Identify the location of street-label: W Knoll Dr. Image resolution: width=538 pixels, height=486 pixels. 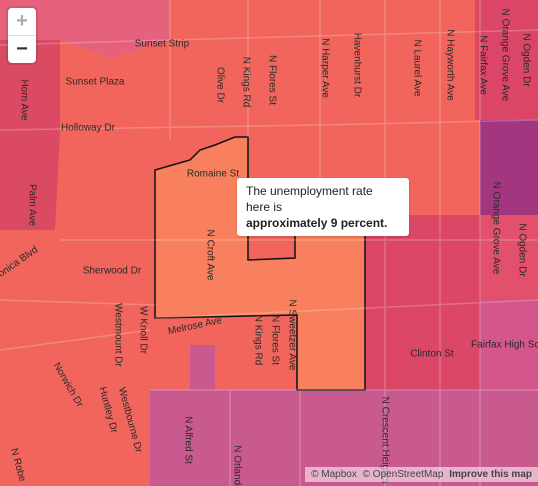
(142, 330).